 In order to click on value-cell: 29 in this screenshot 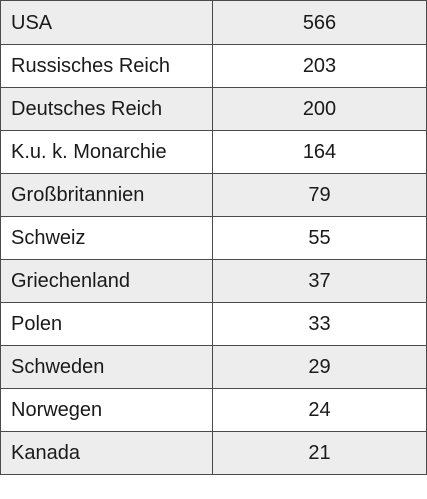, I will do `click(319, 367)`.